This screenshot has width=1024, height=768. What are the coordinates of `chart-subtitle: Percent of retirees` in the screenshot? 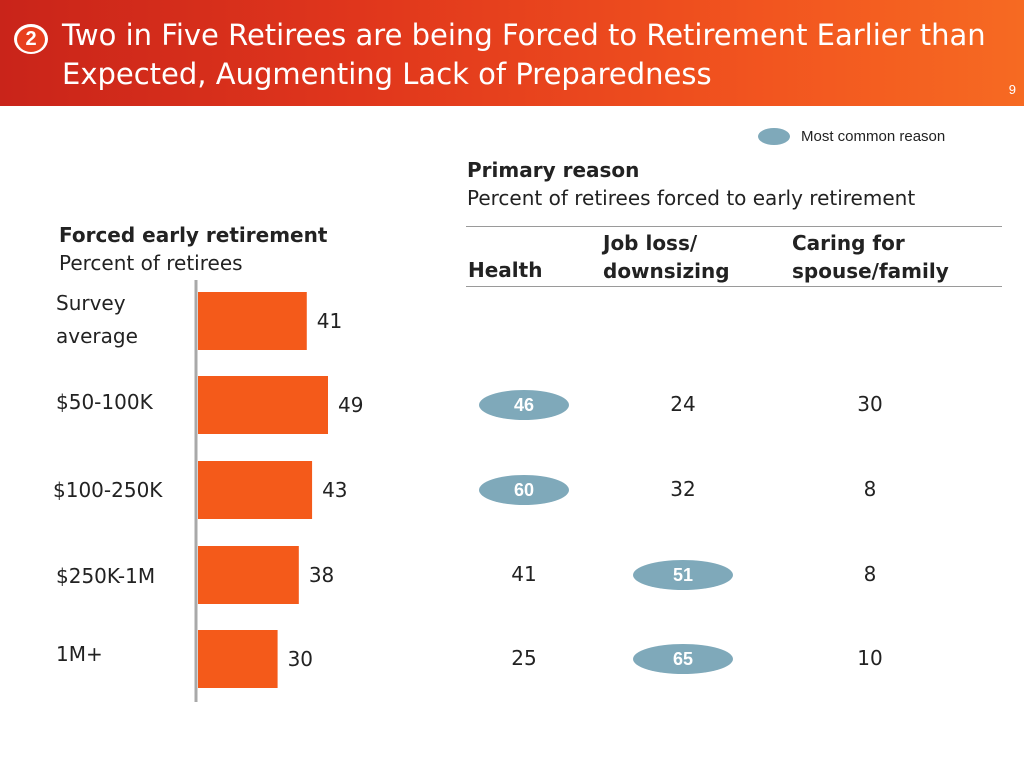 It's located at (151, 263).